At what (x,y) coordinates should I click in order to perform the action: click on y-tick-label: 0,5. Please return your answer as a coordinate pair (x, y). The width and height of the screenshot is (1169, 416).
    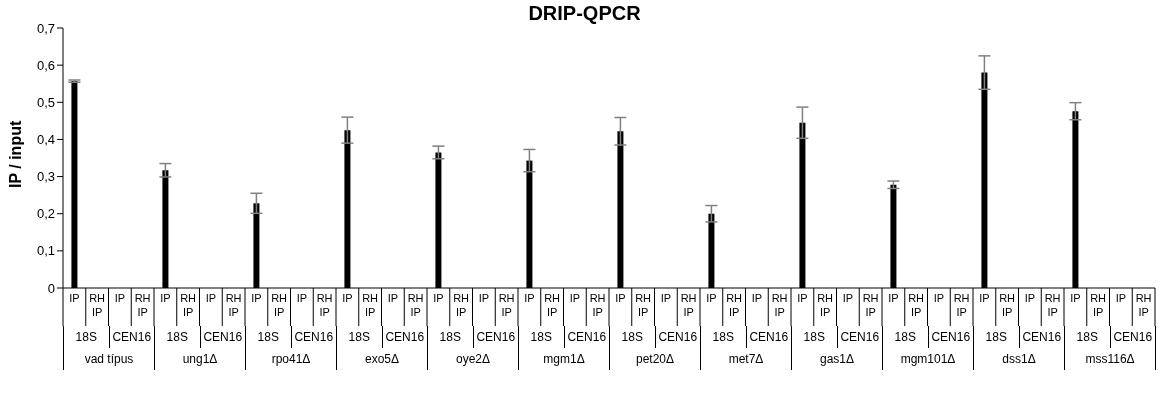
    Looking at the image, I should click on (45, 102).